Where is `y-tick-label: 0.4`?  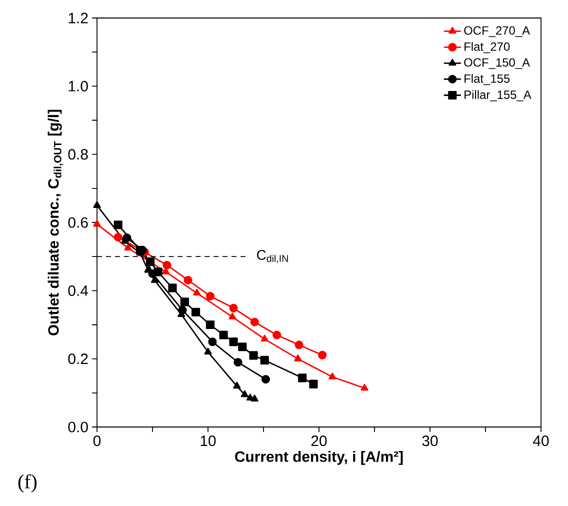
y-tick-label: 0.4 is located at coordinates (78, 290).